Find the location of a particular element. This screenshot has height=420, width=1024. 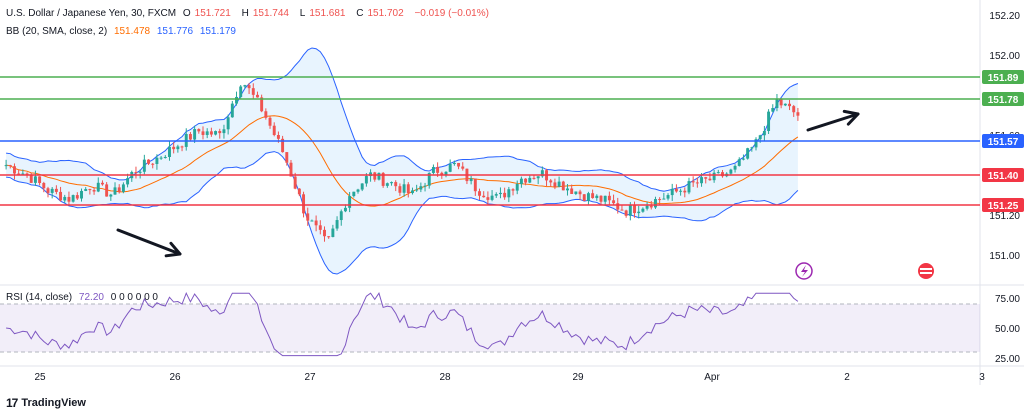

flag-icon-circle is located at coordinates (926, 271).